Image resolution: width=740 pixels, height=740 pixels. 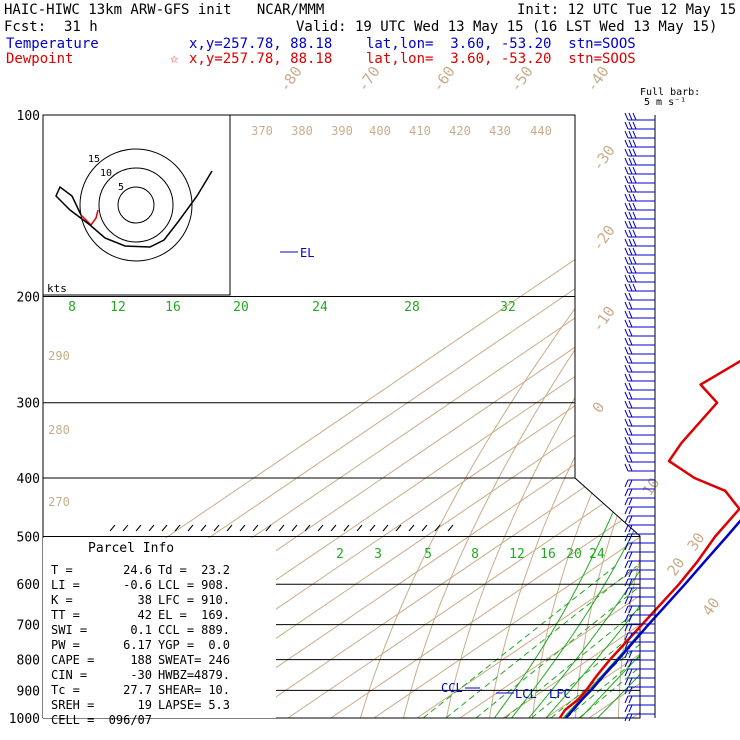 I want to click on parcel-key: SHEAR=, so click(x=179, y=690).